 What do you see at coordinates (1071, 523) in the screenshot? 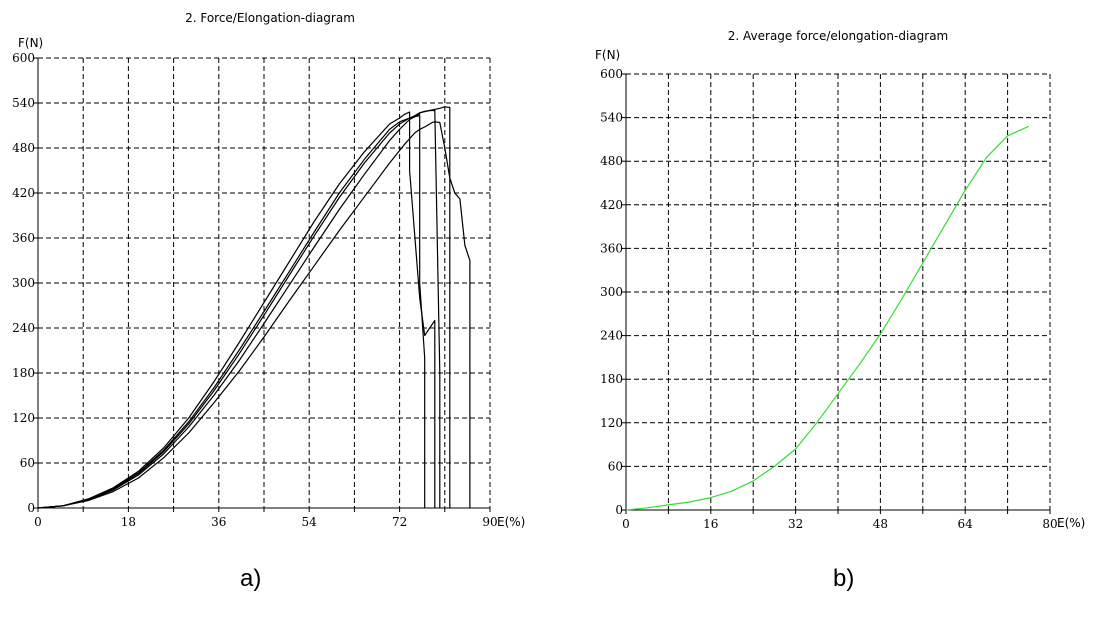
I see `chart-b-x-axis-label: E(%)` at bounding box center [1071, 523].